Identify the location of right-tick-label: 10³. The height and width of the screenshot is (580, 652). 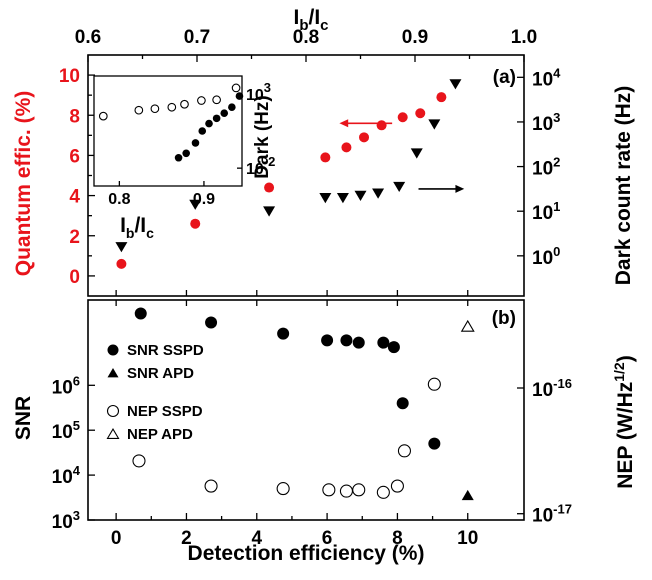
(546, 122).